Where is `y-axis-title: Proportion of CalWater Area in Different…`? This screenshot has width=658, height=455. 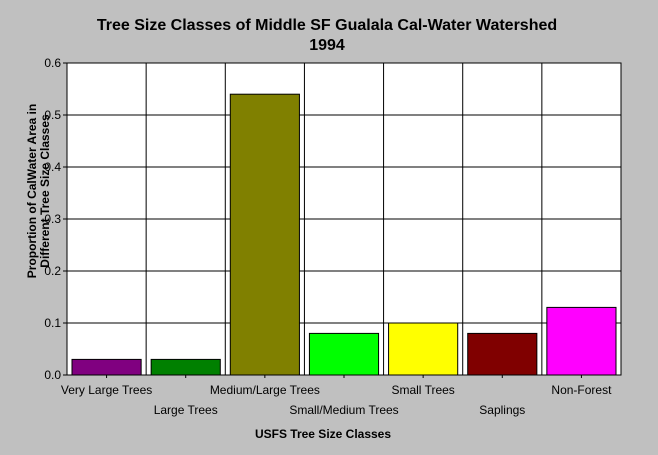
y-axis-title: Proportion of CalWater Area in Different… is located at coordinates (38, 191).